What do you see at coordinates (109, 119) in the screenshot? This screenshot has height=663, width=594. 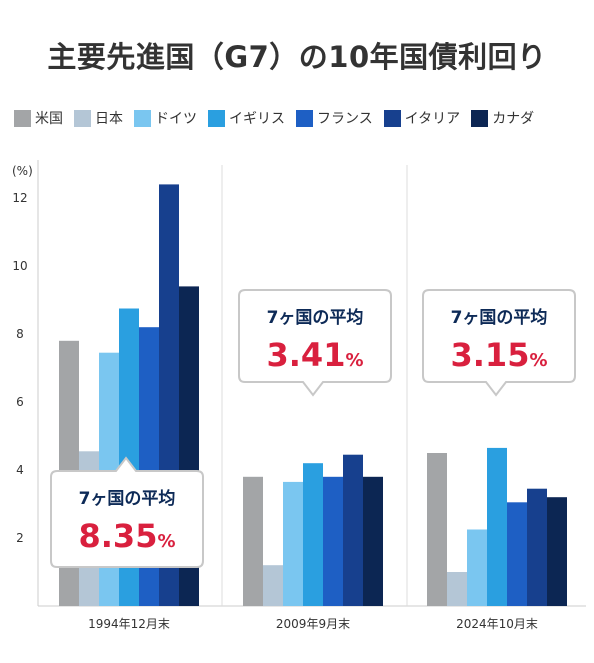 I see `legend-label: 日本` at bounding box center [109, 119].